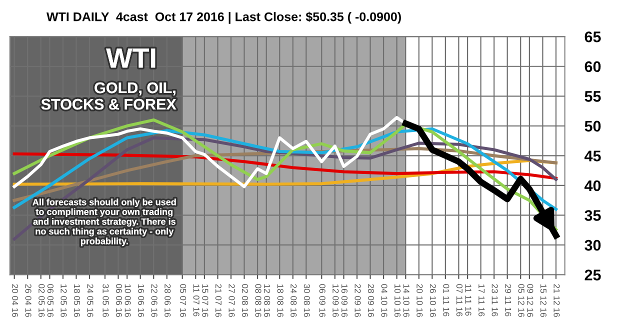 This screenshot has width=620, height=324. What do you see at coordinates (592, 275) in the screenshot?
I see `y-tick-label: 25` at bounding box center [592, 275].